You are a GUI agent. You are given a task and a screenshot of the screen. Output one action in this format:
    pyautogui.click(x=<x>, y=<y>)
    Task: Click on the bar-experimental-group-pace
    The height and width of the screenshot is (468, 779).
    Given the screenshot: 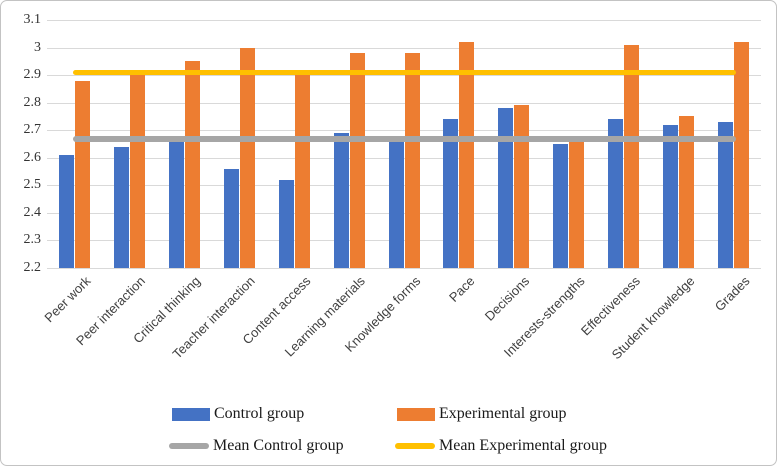 What is the action you would take?
    pyautogui.click(x=467, y=155)
    